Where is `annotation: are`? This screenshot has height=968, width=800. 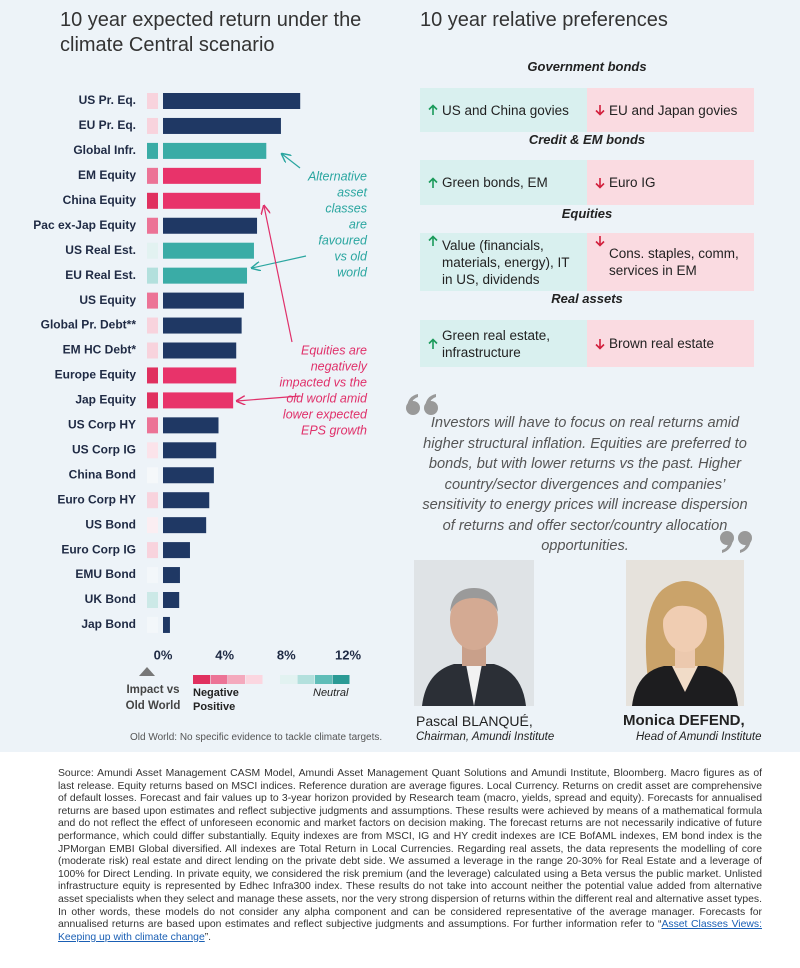
annotation: are is located at coordinates (358, 224).